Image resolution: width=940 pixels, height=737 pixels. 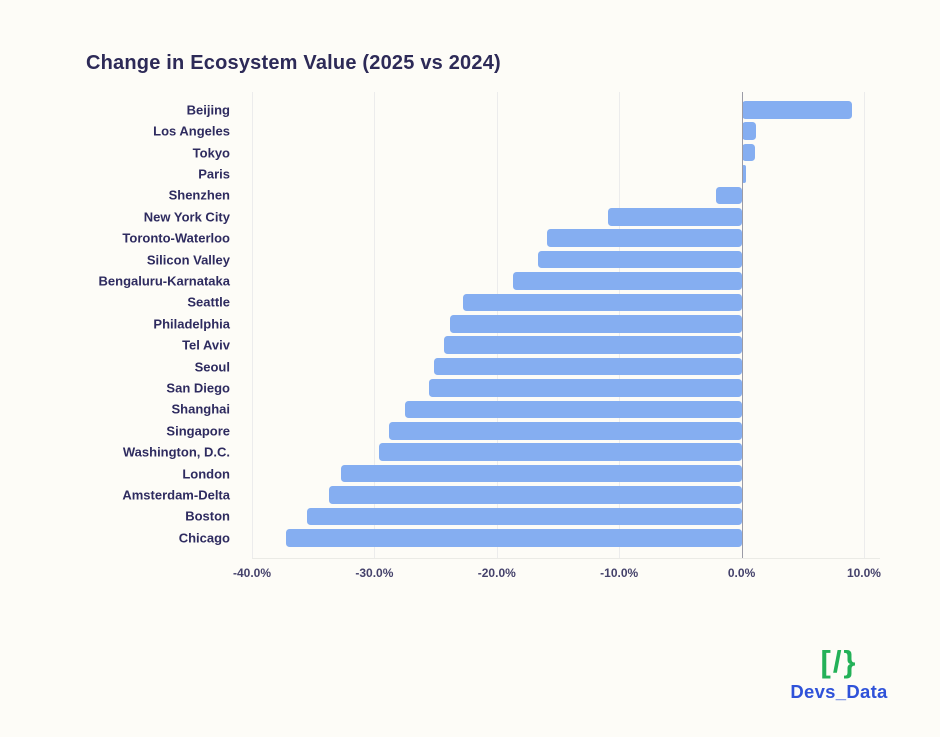 What do you see at coordinates (742, 325) in the screenshot?
I see `zero-gridline` at bounding box center [742, 325].